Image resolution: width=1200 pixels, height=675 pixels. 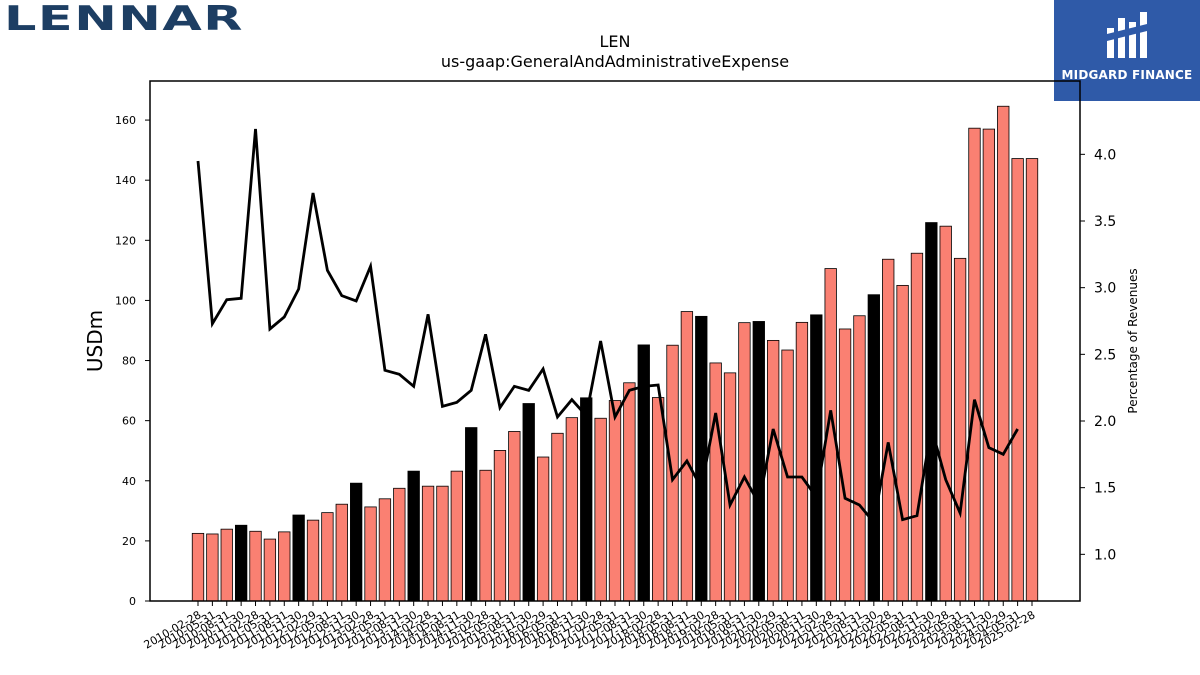 I want to click on lennar-logo: LENNAR, so click(x=129, y=19).